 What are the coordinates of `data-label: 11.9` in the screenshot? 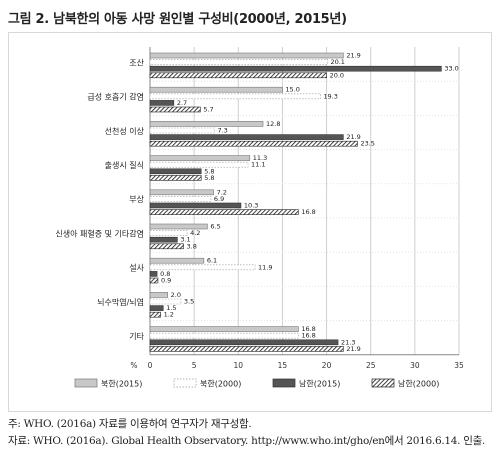 It's located at (265, 267).